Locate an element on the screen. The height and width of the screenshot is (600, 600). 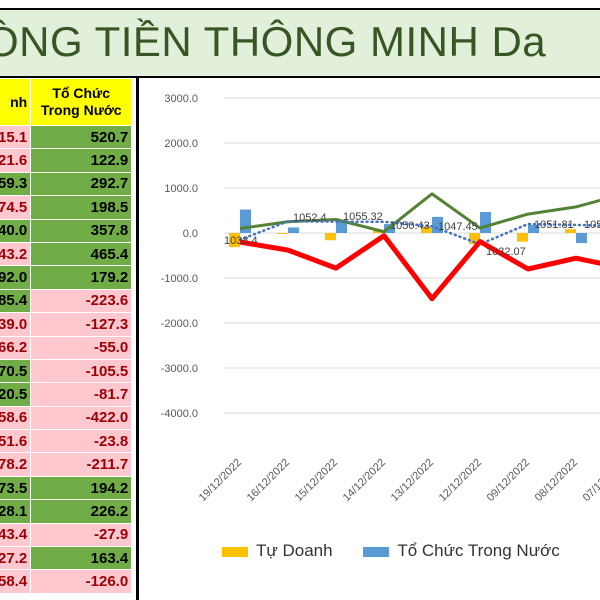
legend-item-tu-doanh: Tự Doanh is located at coordinates (277, 551).